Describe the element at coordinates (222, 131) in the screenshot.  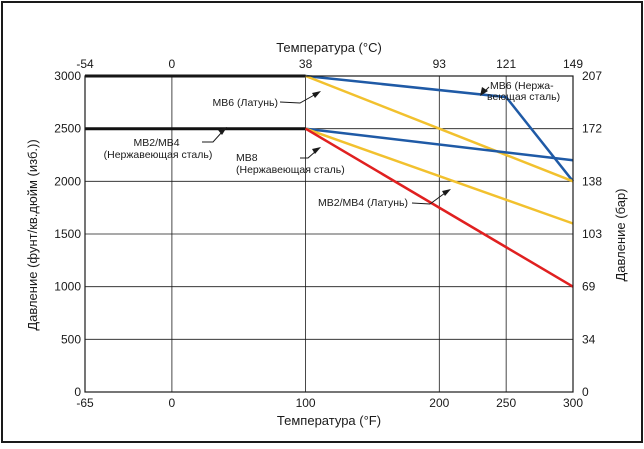
I see `annotation-mb24-stainless-arrowhead` at that location.